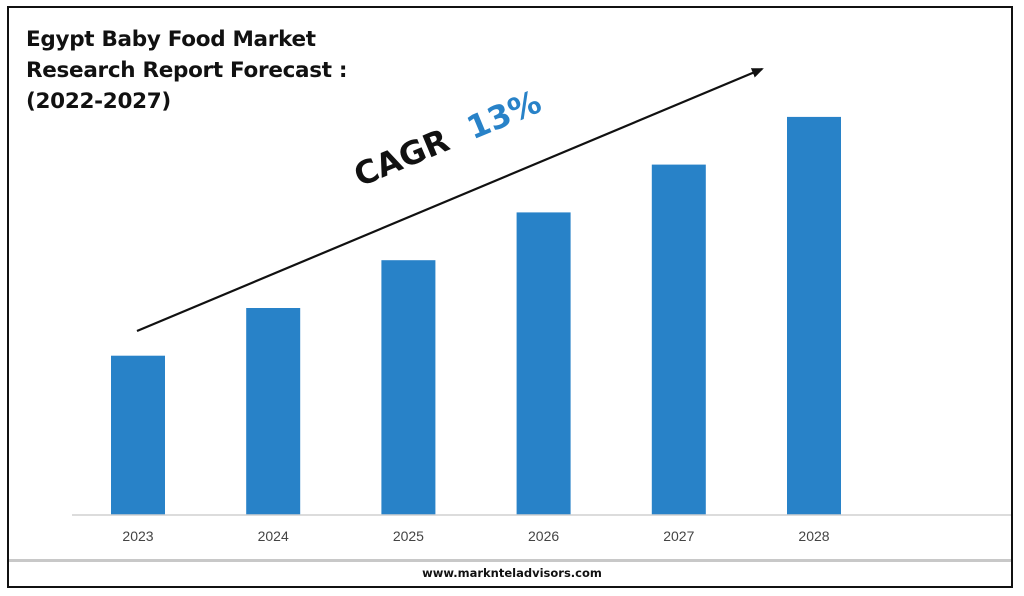  What do you see at coordinates (503, 115) in the screenshot?
I see `cagr-value: 13%` at bounding box center [503, 115].